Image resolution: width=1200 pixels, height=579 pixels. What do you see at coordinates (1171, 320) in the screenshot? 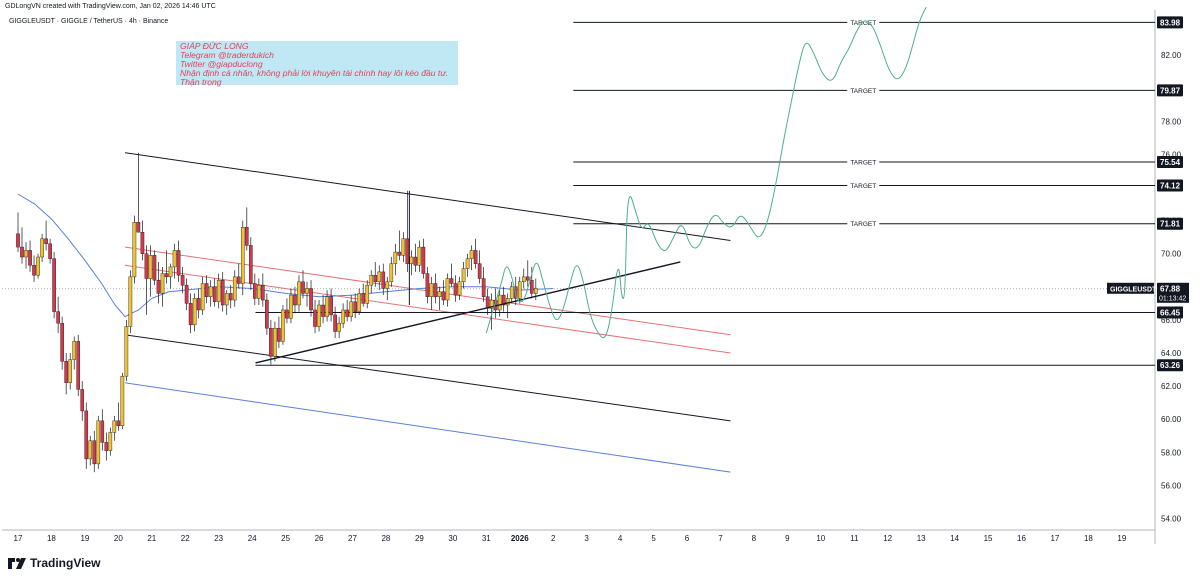
I see `y-tick-label: 66.00` at bounding box center [1171, 320].